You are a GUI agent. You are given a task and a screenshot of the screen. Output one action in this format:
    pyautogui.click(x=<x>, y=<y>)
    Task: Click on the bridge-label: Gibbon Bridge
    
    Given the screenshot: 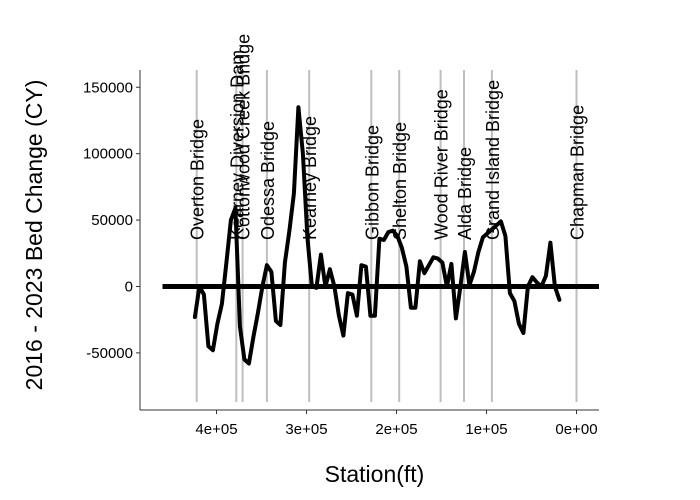 What is the action you would take?
    pyautogui.click(x=372, y=182)
    